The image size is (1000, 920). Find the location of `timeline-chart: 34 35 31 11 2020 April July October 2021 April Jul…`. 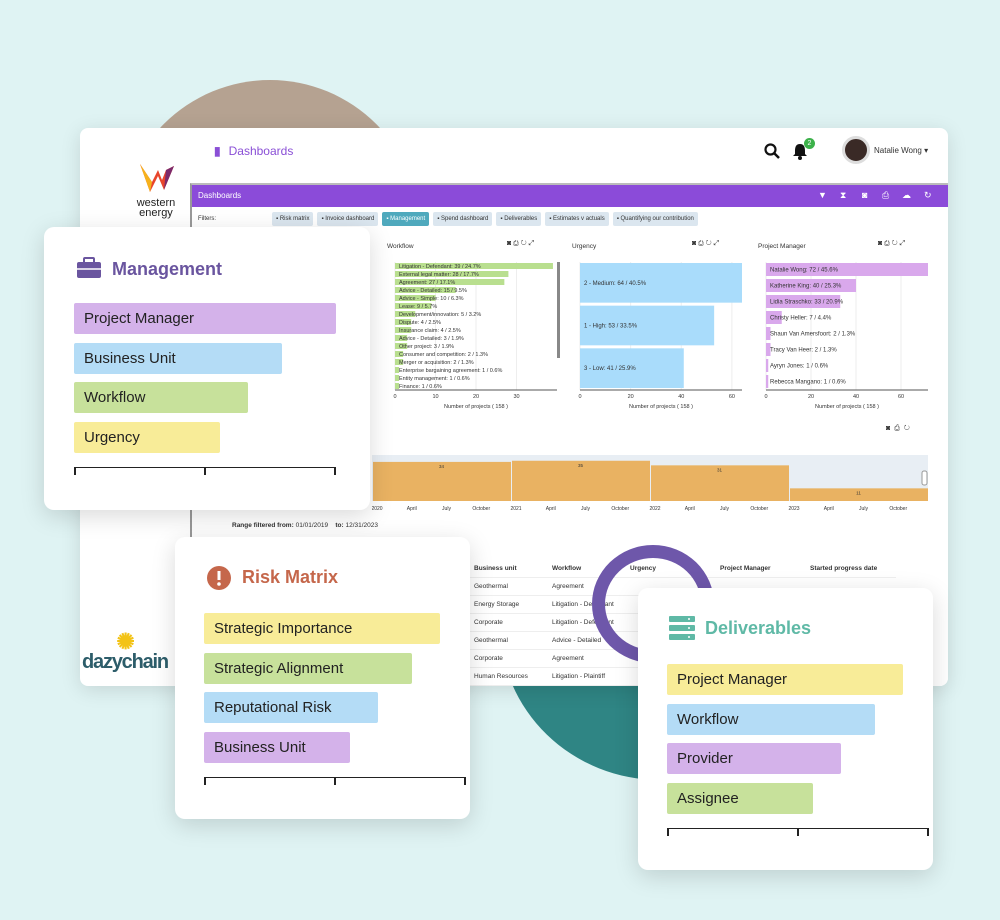

timeline-chart: 34 35 31 11 2020 April July October 2021 April Jul… is located at coordinates (651, 487).